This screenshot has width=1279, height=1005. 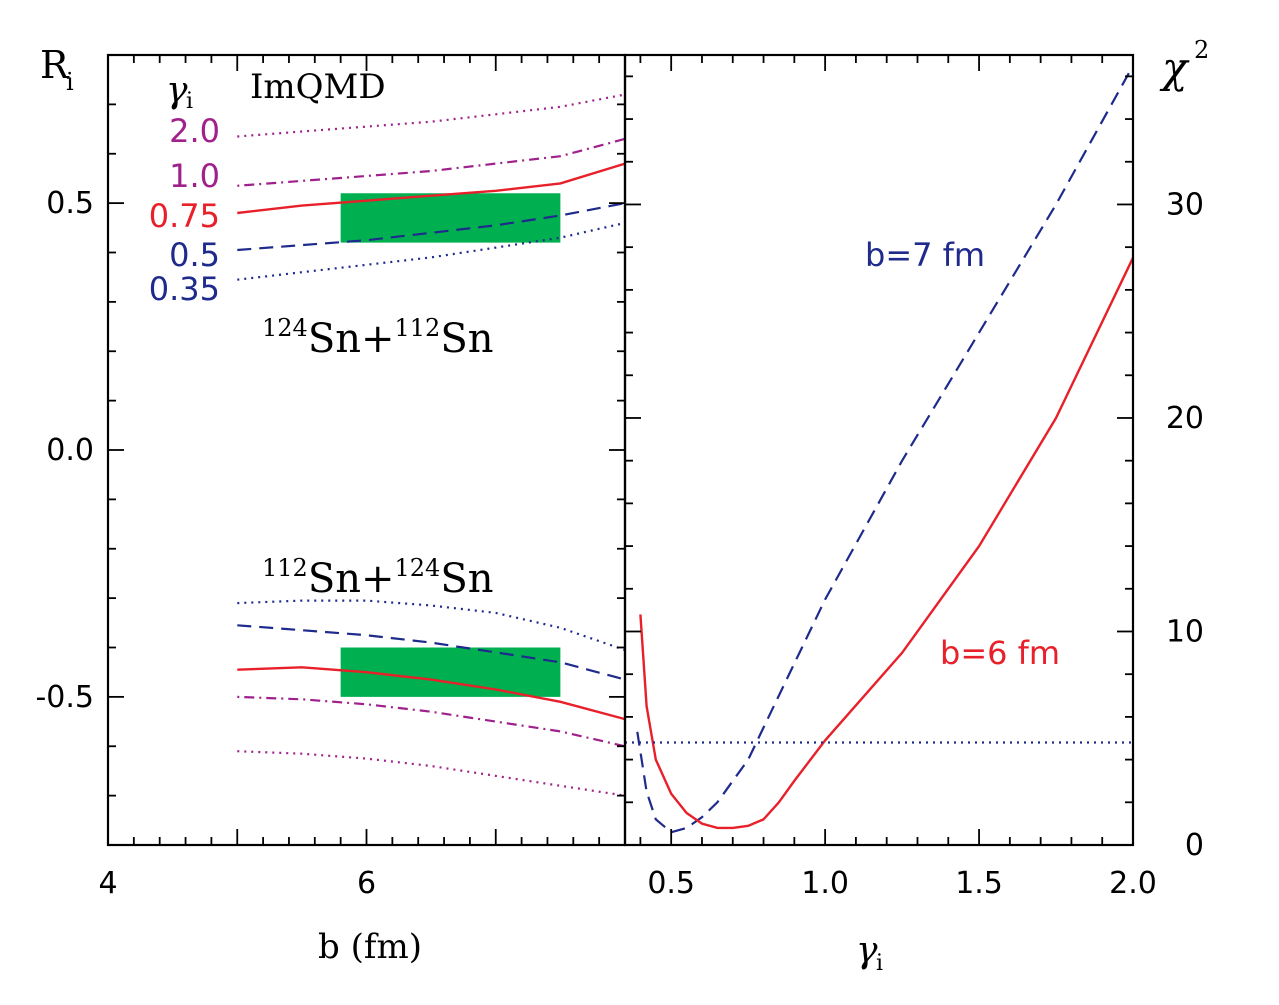 What do you see at coordinates (318, 87) in the screenshot?
I see `model-label: ImQMD` at bounding box center [318, 87].